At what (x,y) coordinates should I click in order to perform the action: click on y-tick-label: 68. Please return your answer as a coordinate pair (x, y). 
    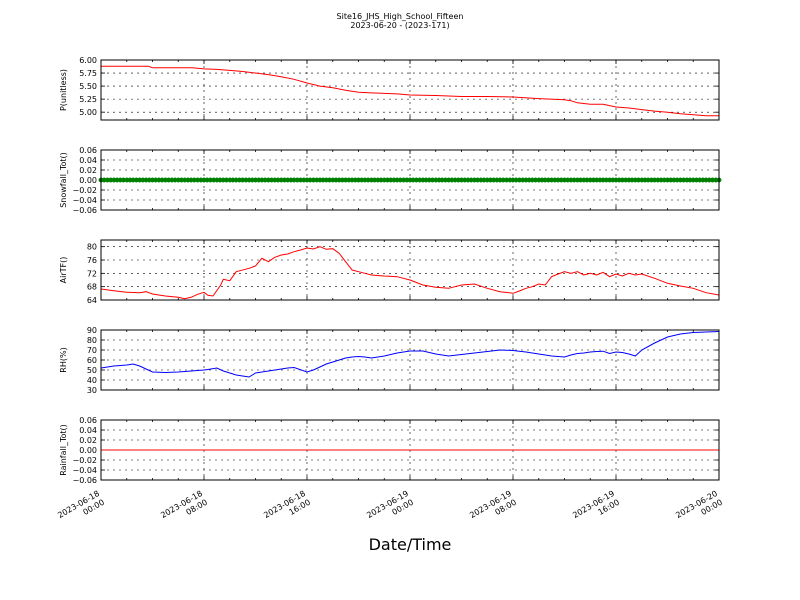
    Looking at the image, I should click on (92, 287).